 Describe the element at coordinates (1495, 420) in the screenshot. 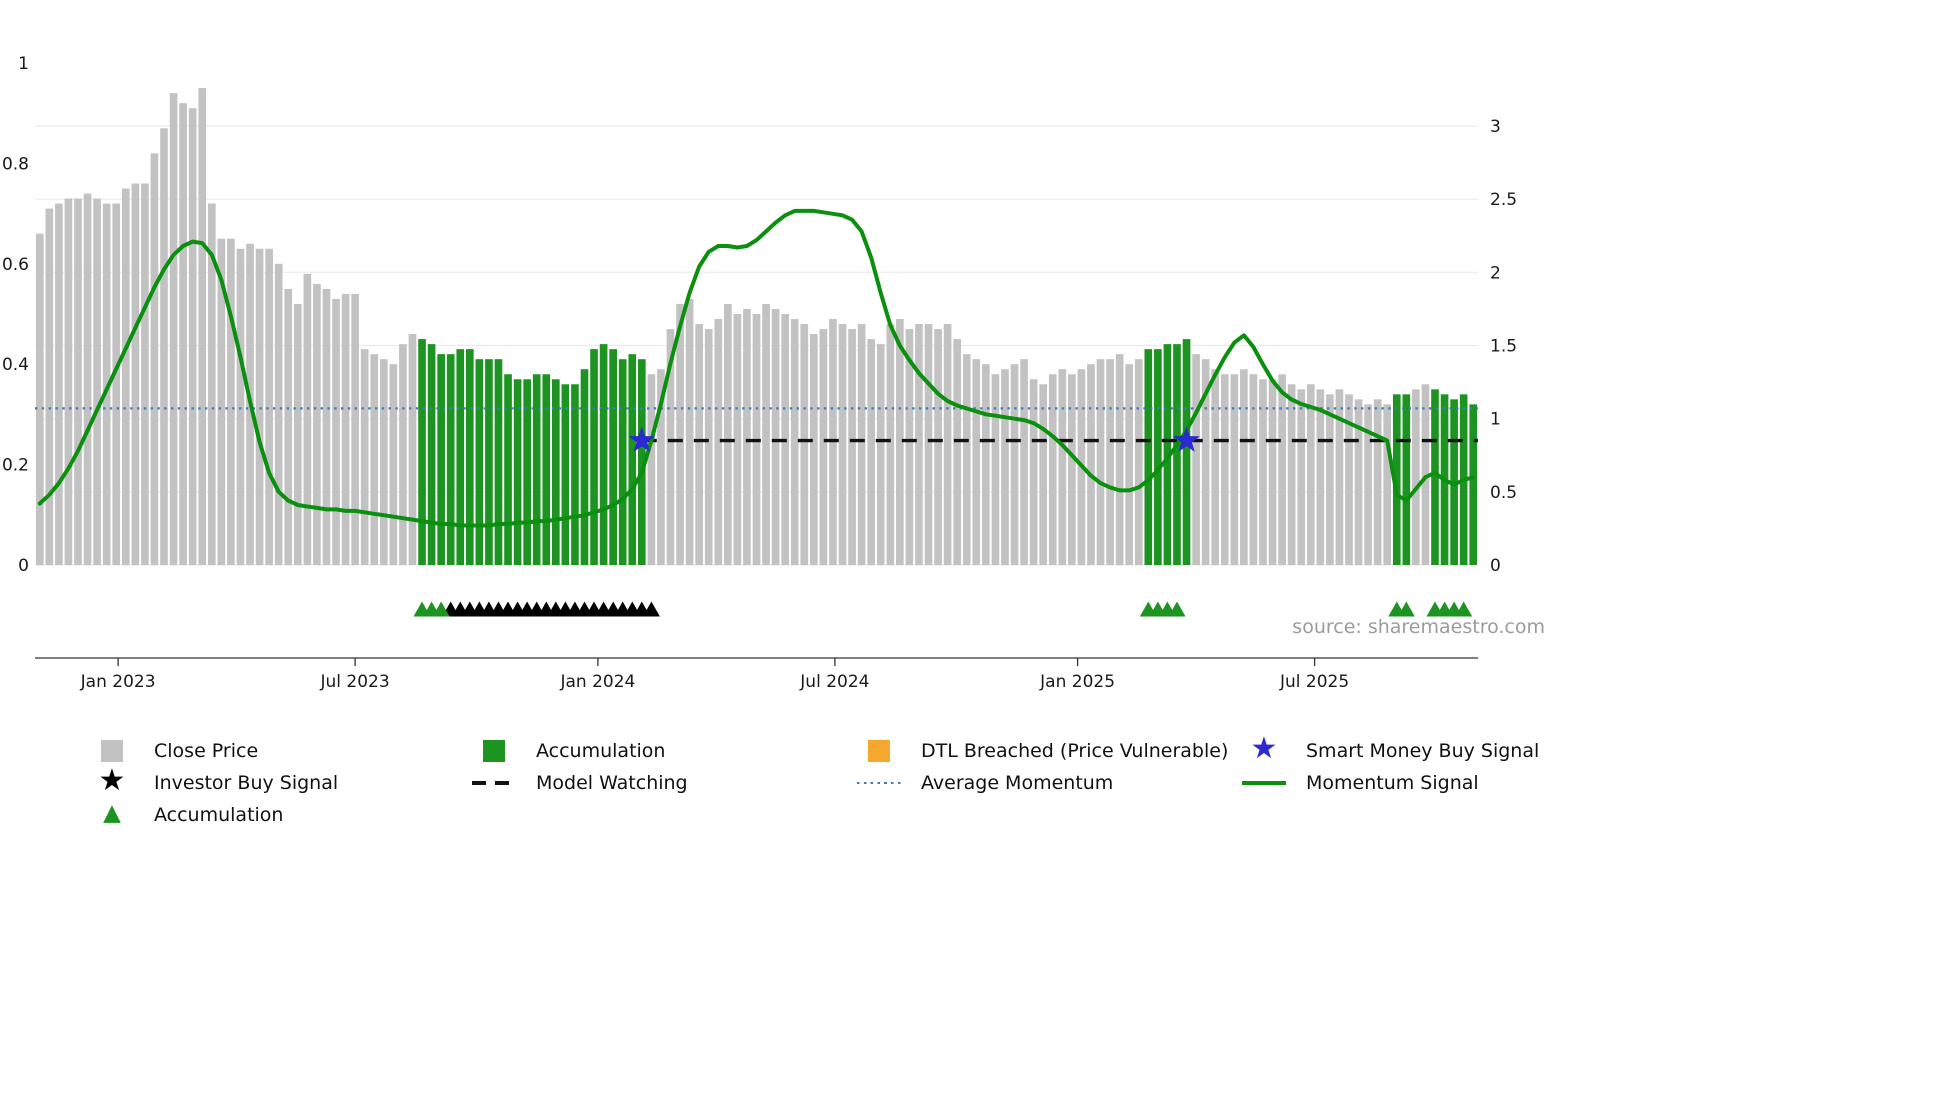

I see `right-y-tick-label: 1` at that location.